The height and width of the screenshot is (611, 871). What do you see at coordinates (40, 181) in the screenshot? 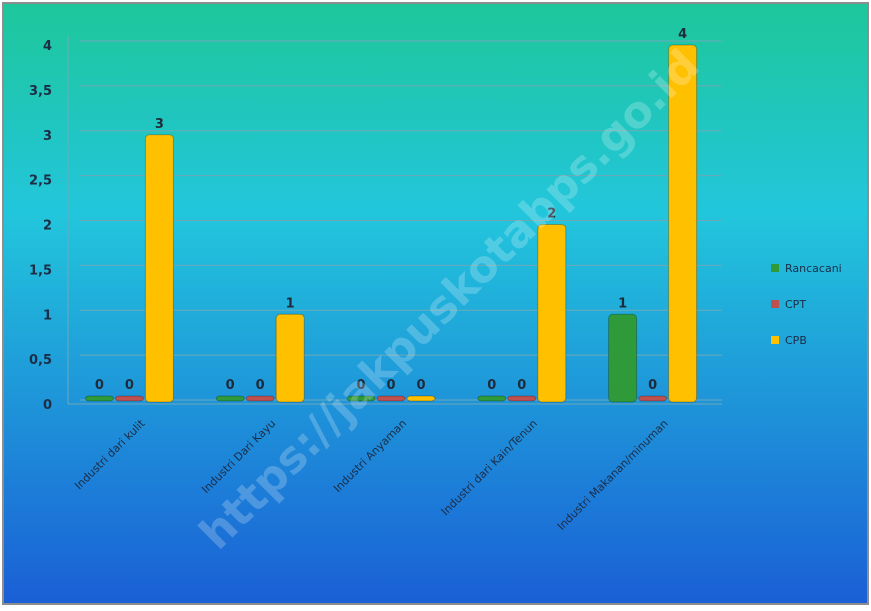
I see `y-tick-label: 2,5` at bounding box center [40, 181].